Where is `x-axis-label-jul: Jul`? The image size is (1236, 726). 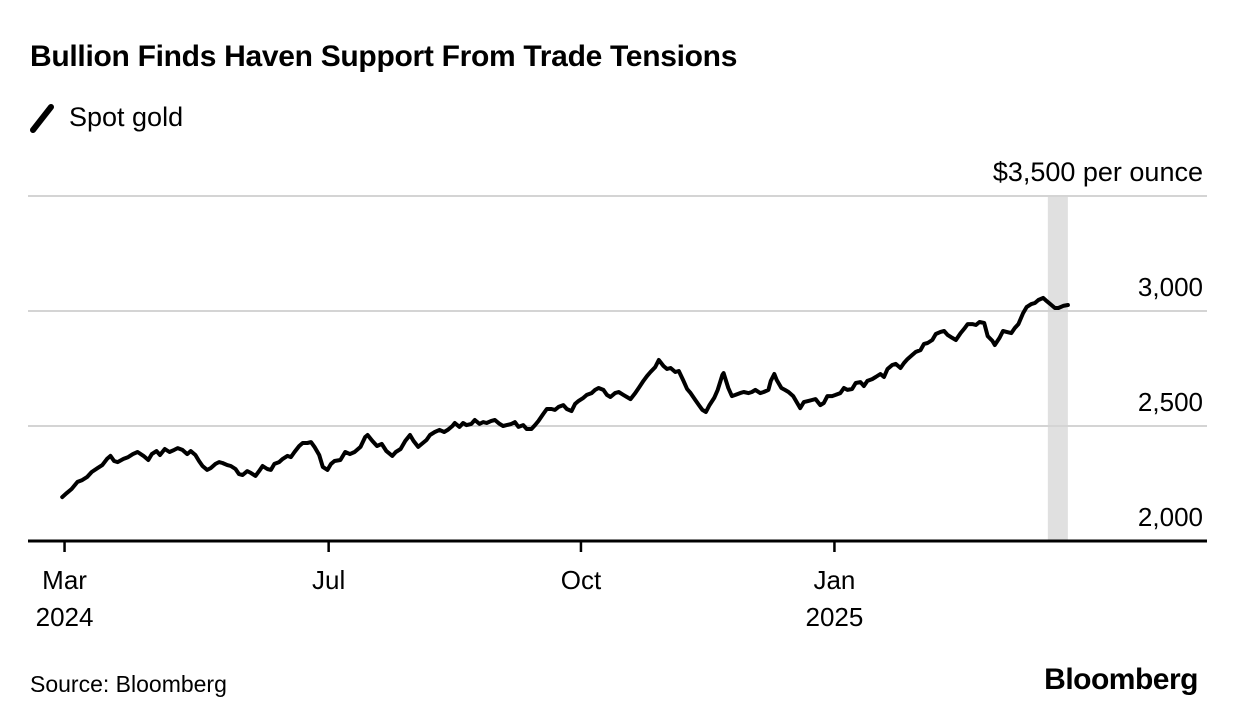 x-axis-label-jul: Jul is located at coordinates (328, 580).